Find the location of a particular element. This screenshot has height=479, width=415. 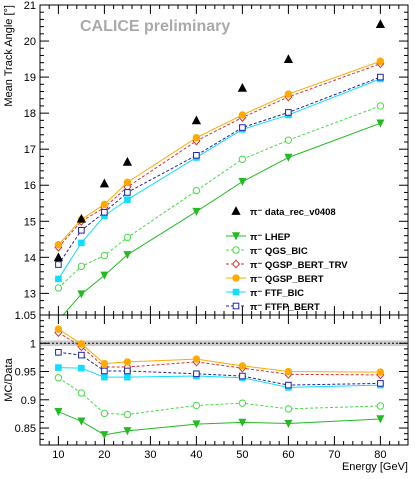

legend-entry: π⁻ FTFP_BERT is located at coordinates (273, 307).